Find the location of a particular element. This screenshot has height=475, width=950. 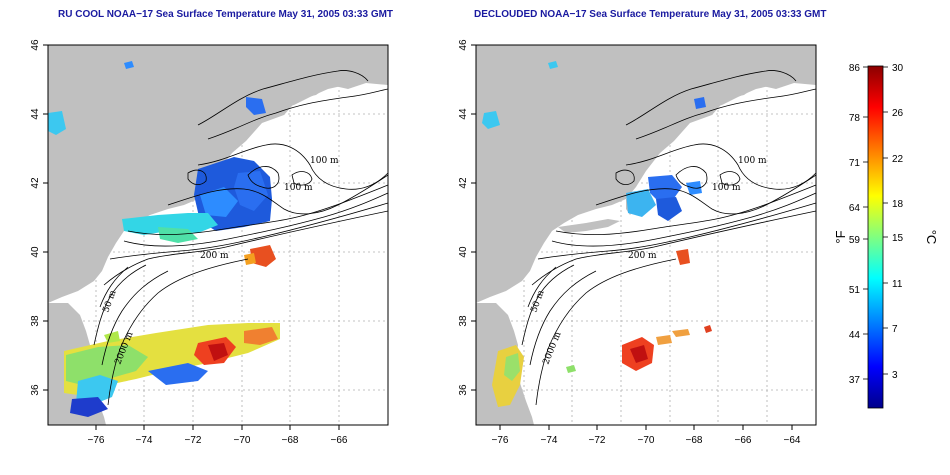

fahrenheit-tick: 78 is located at coordinates (855, 118).